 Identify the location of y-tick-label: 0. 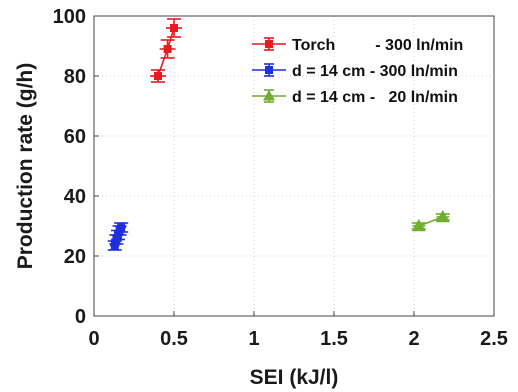
(80, 317).